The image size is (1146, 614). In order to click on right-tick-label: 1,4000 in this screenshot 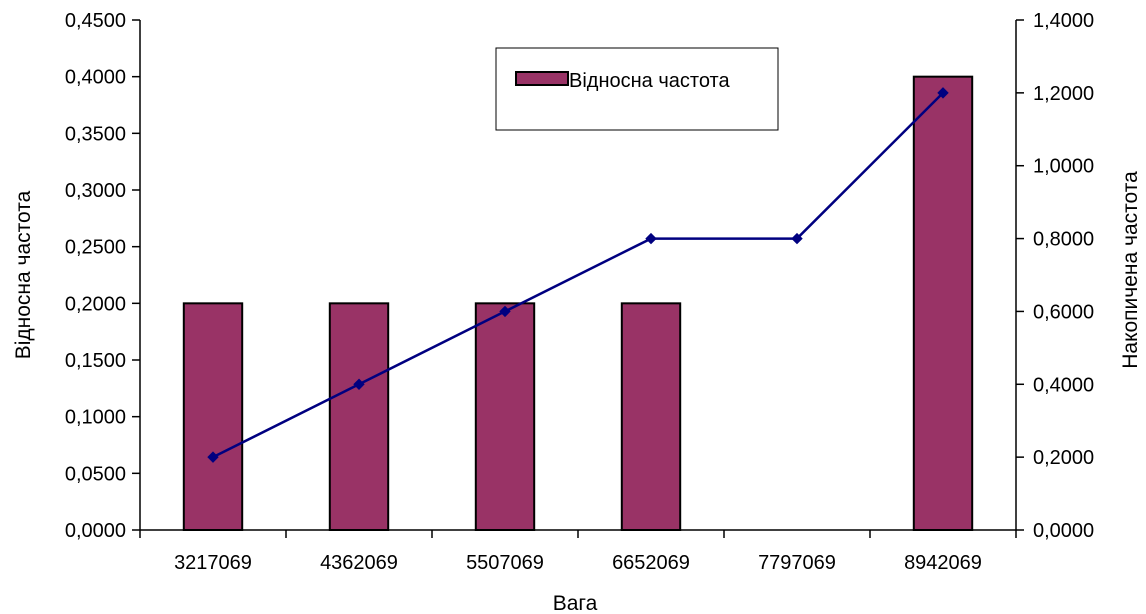, I will do `click(1063, 21)`.